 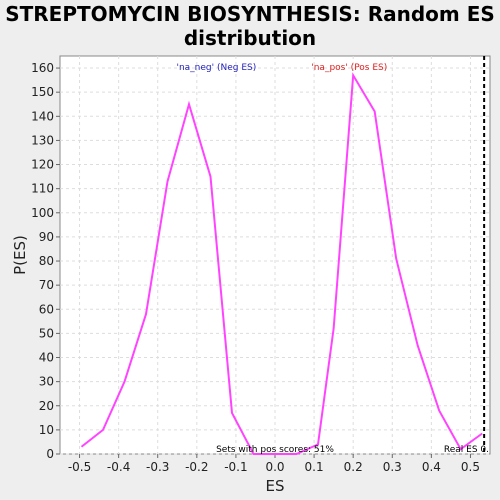 I want to click on y-tick-label: 90, so click(x=46, y=237).